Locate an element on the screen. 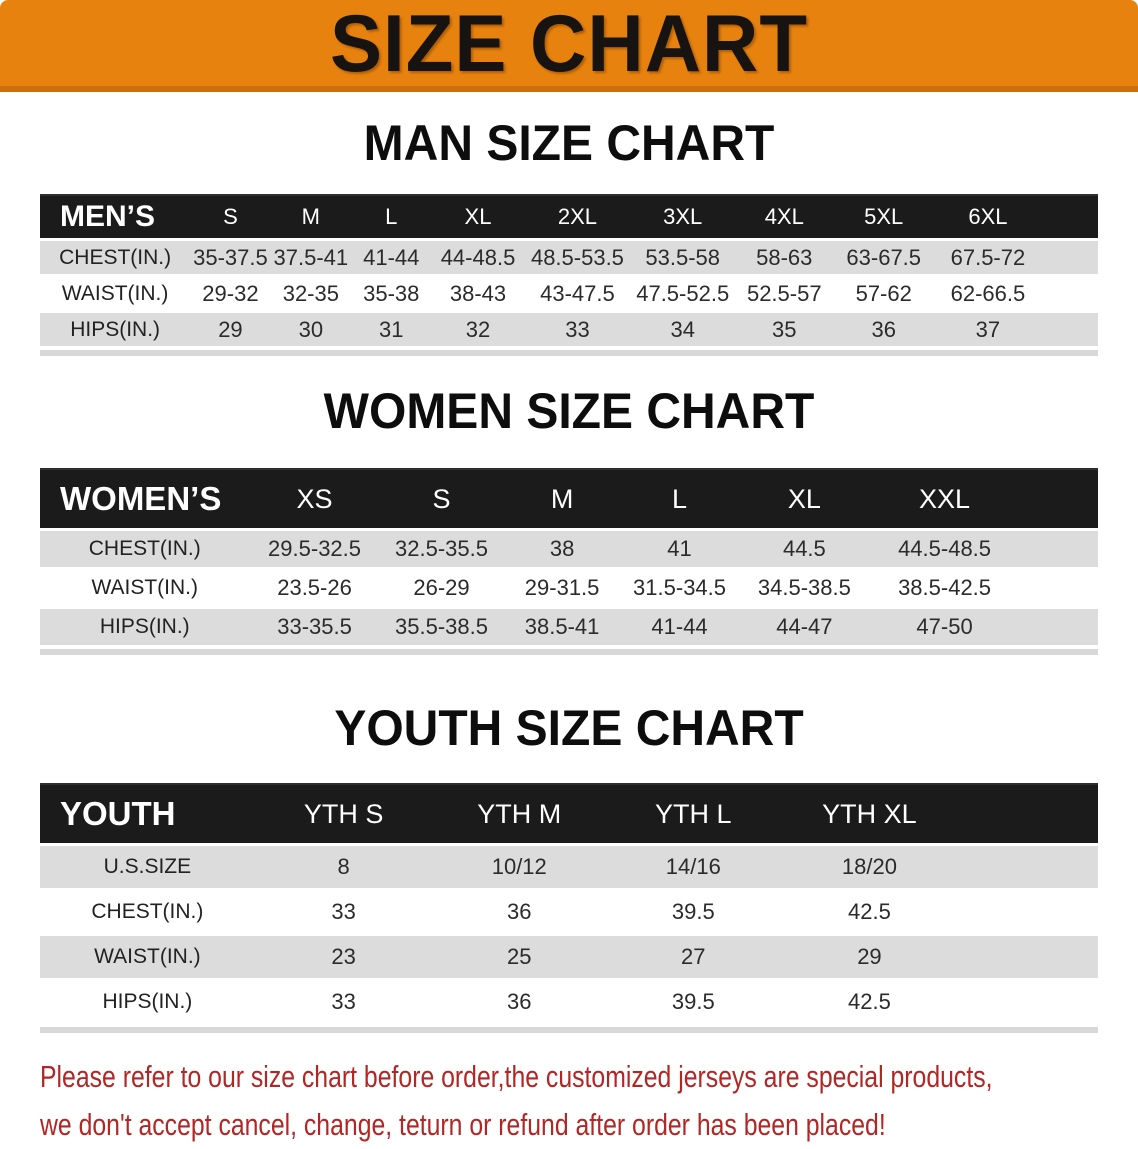  size-value: 33-35.5 is located at coordinates (314, 627).